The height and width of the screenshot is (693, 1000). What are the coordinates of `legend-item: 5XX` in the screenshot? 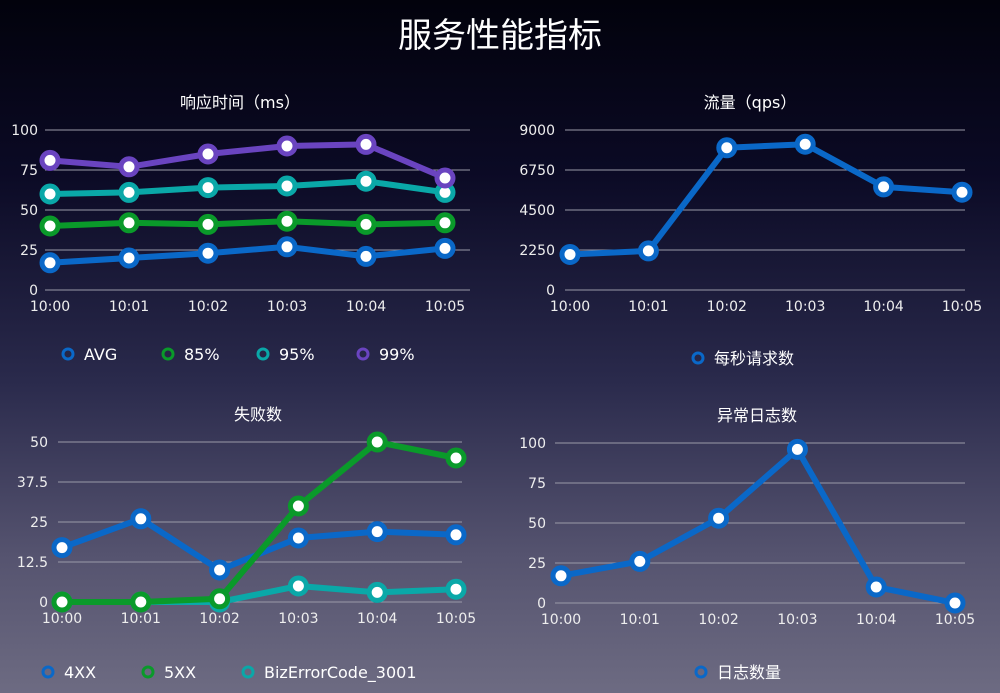 It's located at (168, 672).